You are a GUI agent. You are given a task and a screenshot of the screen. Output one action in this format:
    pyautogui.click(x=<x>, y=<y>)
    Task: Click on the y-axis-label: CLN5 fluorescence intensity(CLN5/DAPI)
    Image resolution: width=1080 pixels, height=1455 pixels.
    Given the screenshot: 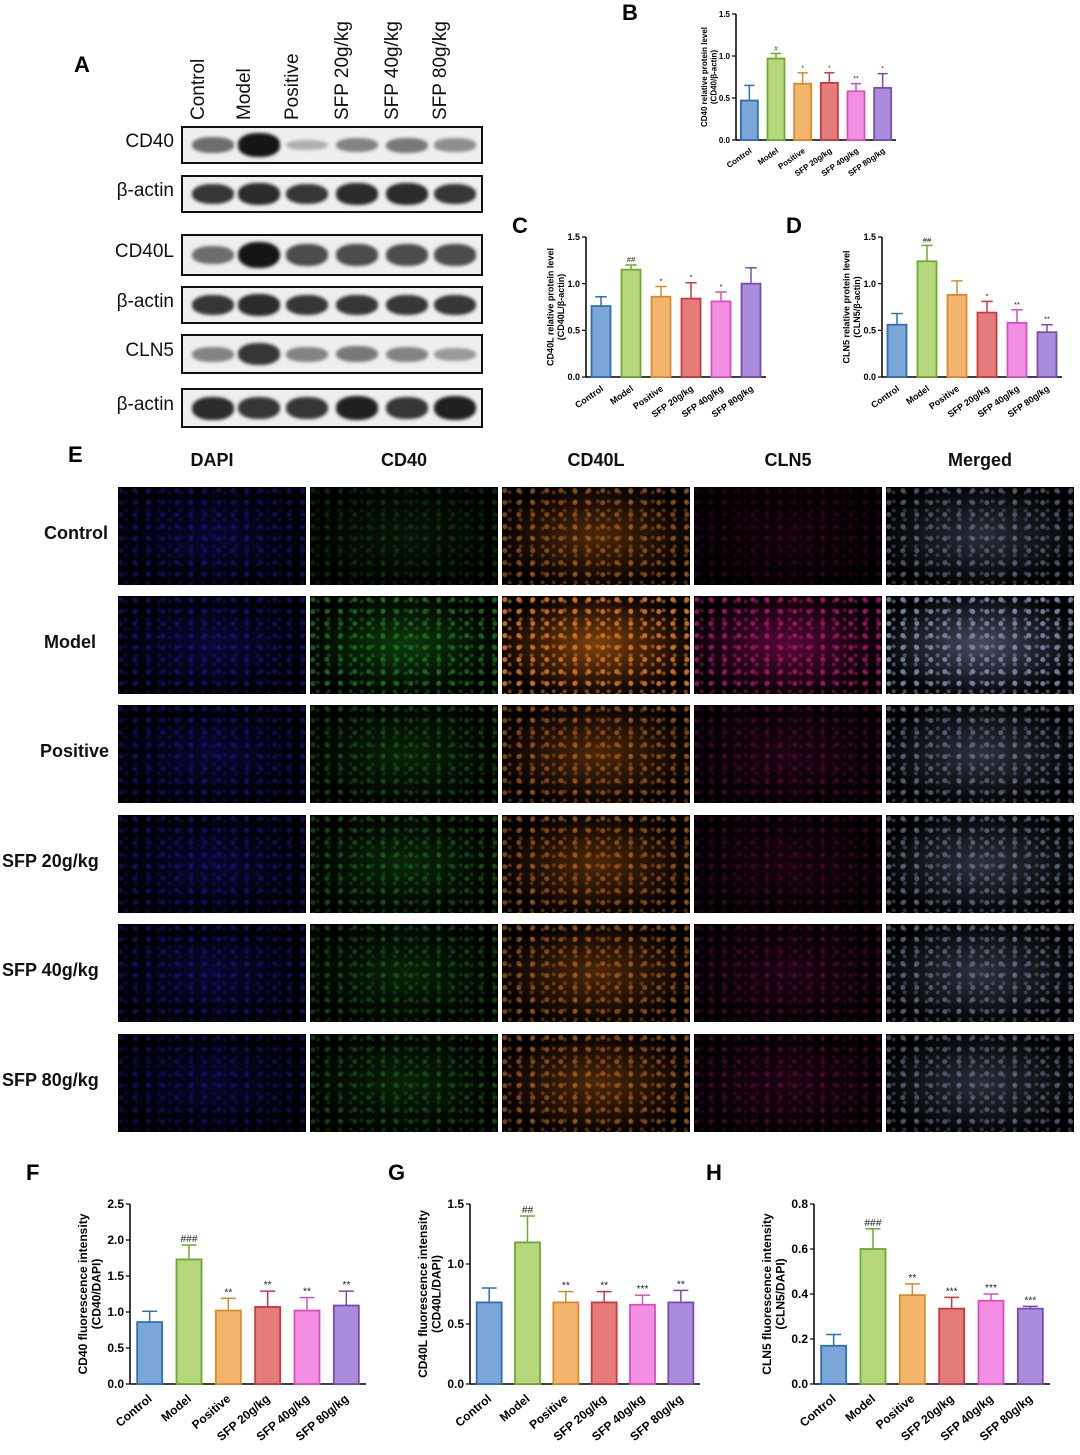 What is the action you would take?
    pyautogui.click(x=774, y=1294)
    